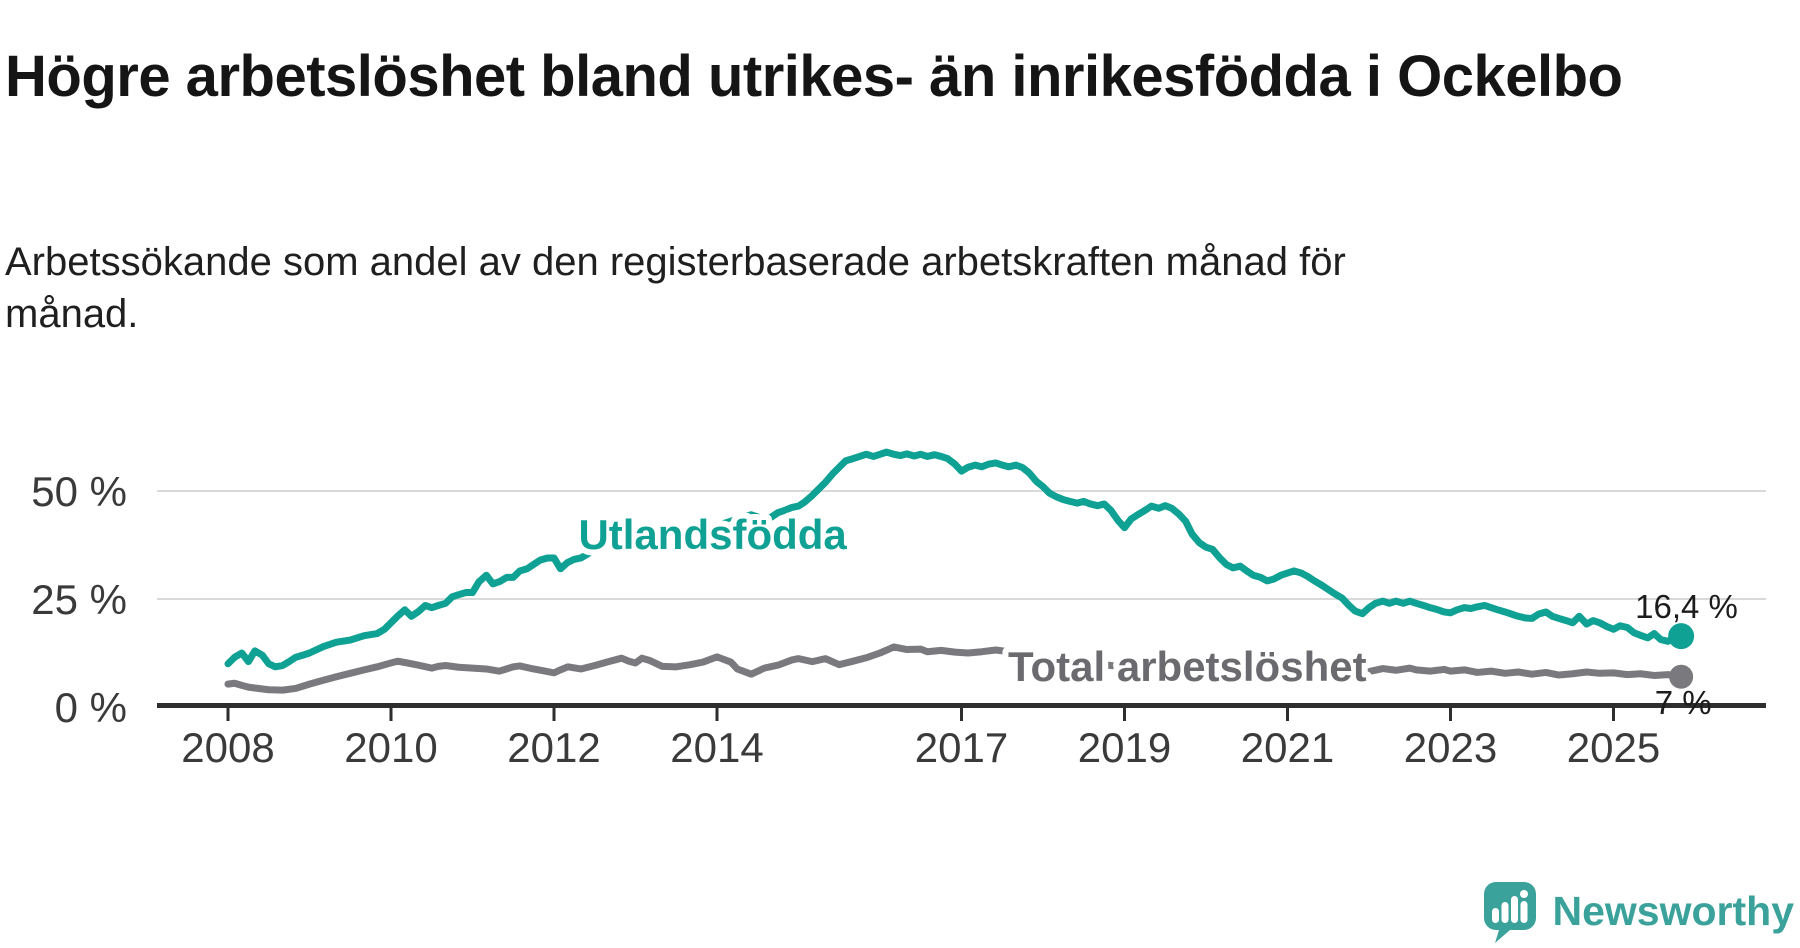  I want to click on newsworthy-logo-text: Newsworthy, so click(1673, 911).